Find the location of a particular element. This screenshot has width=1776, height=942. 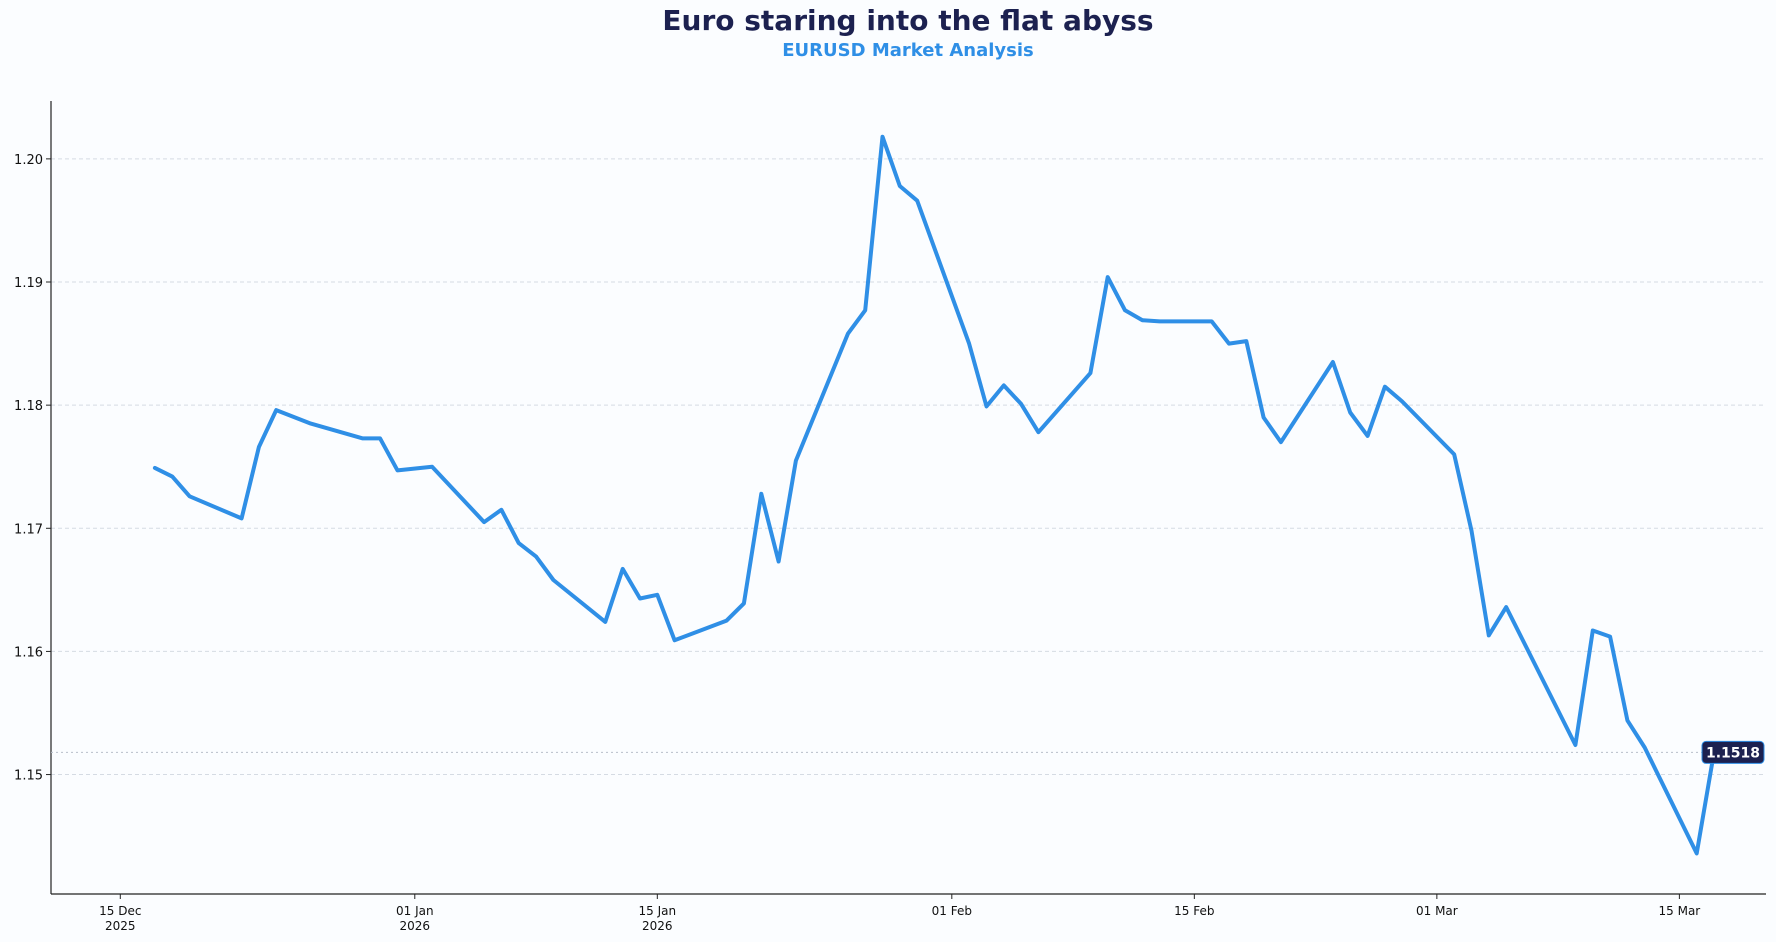

x-tick-label: 15 Jan is located at coordinates (658, 911).